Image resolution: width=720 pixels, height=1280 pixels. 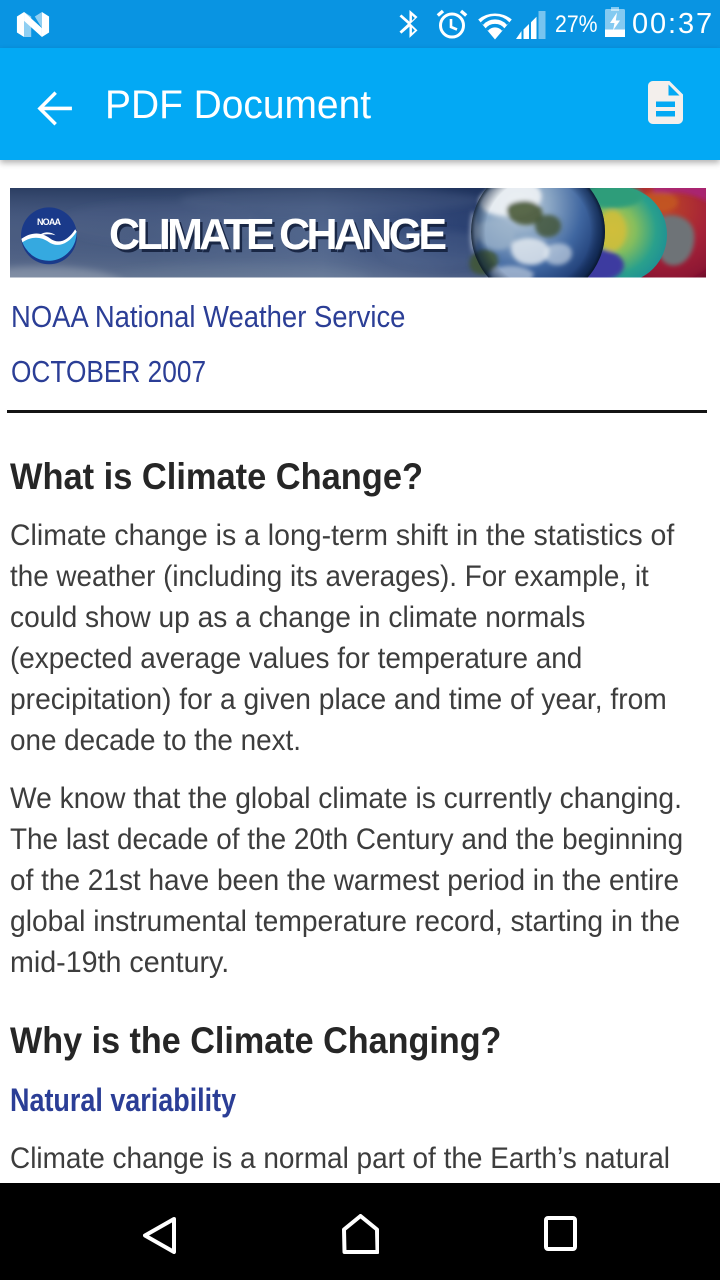 I want to click on svg-text: NOAA, so click(x=49, y=222).